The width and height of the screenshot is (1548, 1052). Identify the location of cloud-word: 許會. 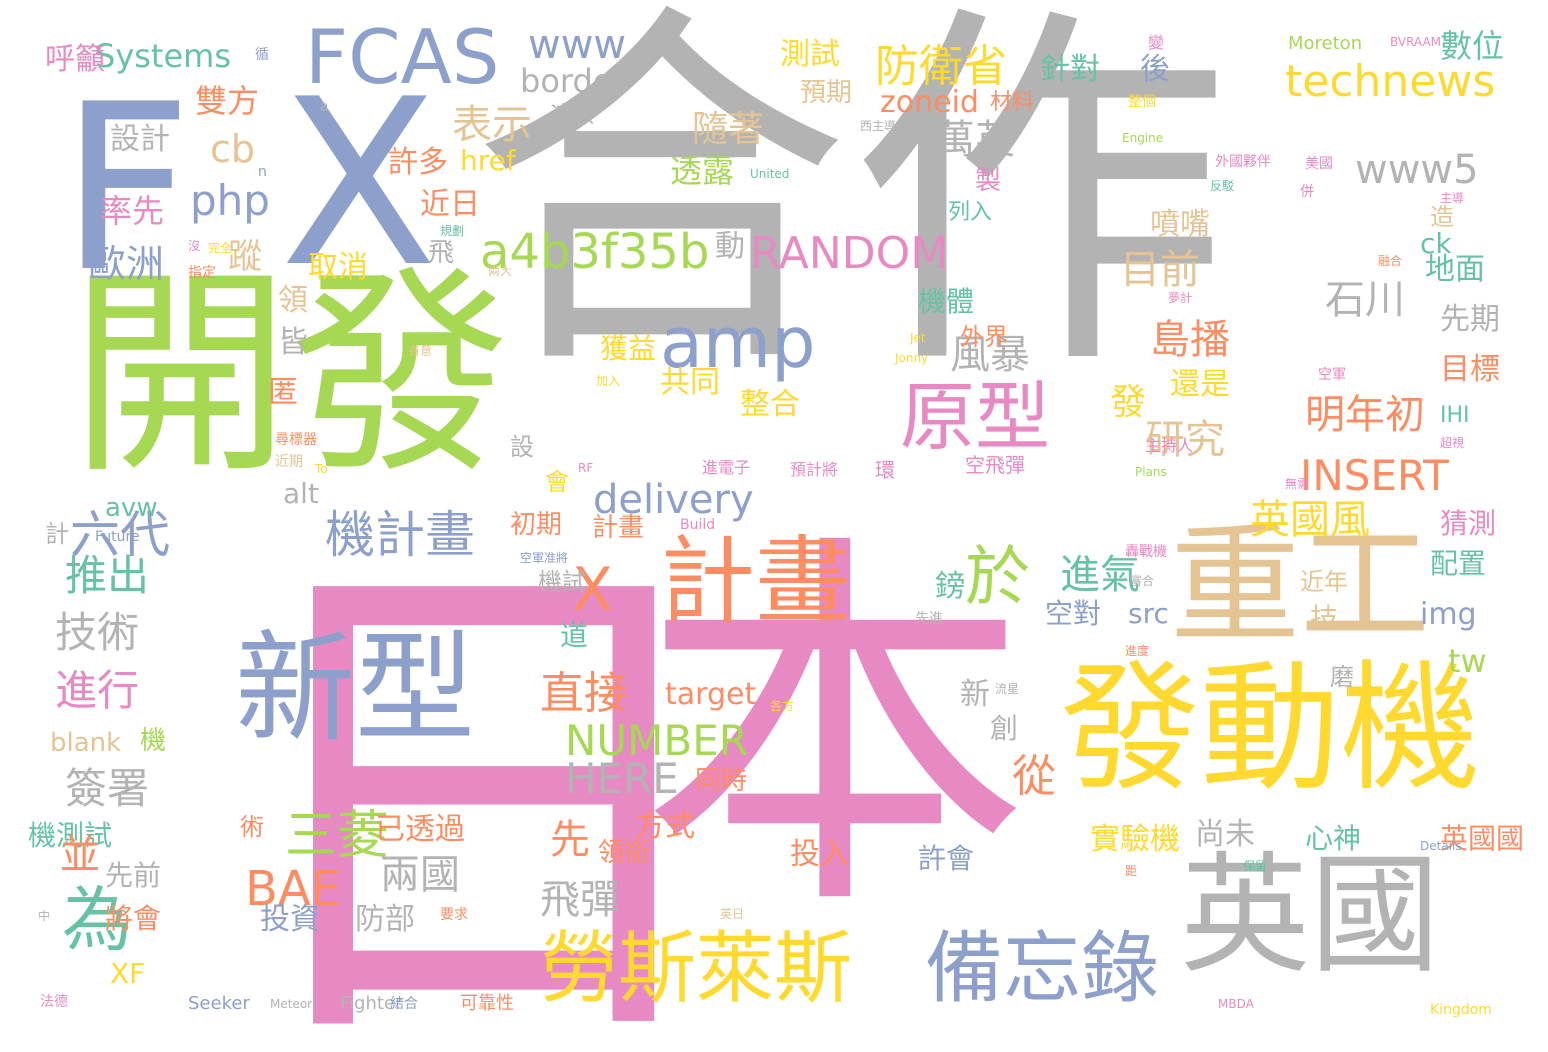
(946, 858).